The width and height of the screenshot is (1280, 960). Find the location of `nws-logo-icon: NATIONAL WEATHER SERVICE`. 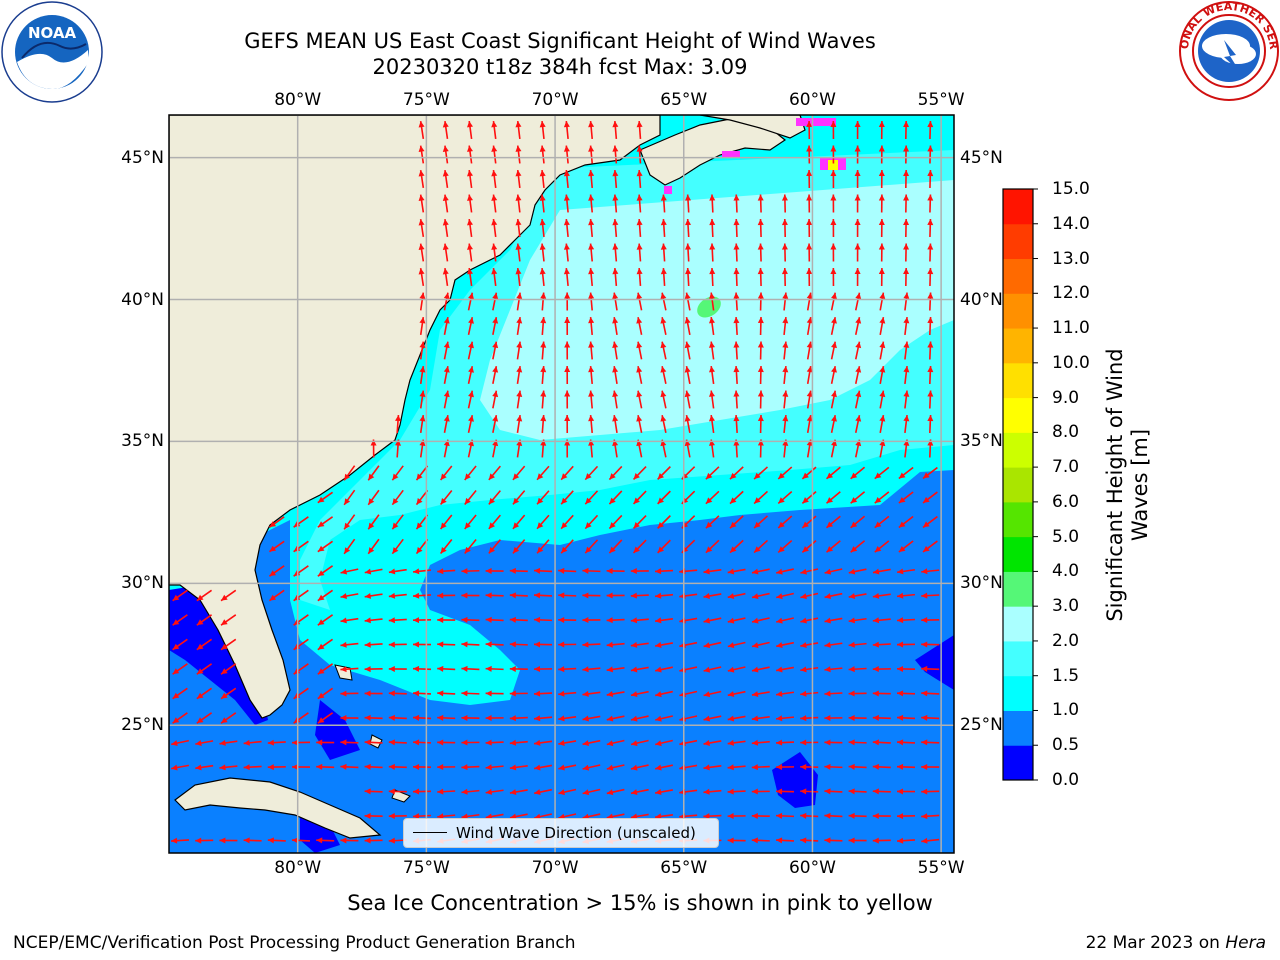

nws-logo-icon: NATIONAL WEATHER SERVICE is located at coordinates (1229, 50).